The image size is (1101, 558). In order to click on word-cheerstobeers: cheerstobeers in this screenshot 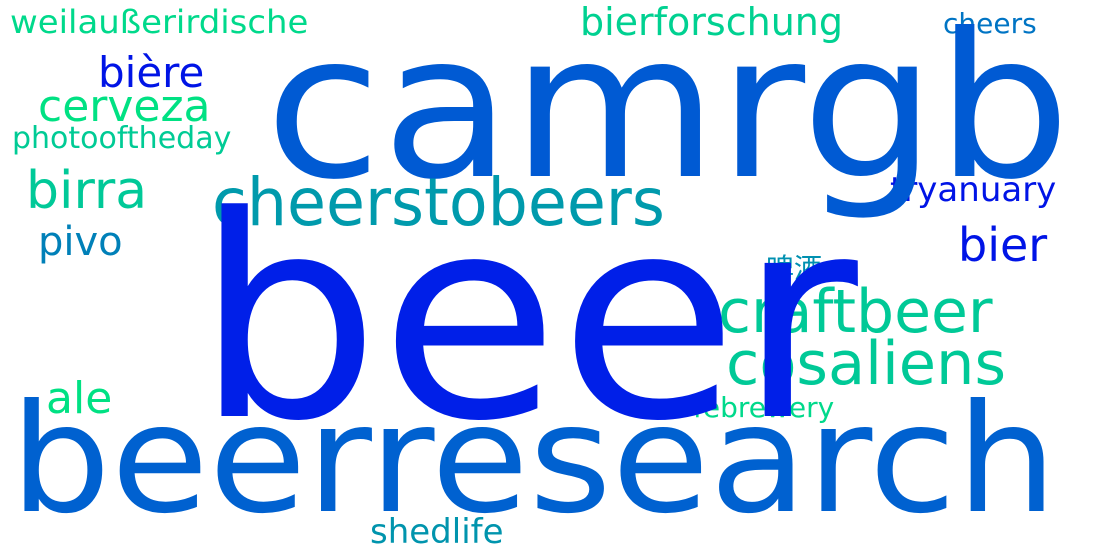, I will do `click(438, 202)`.